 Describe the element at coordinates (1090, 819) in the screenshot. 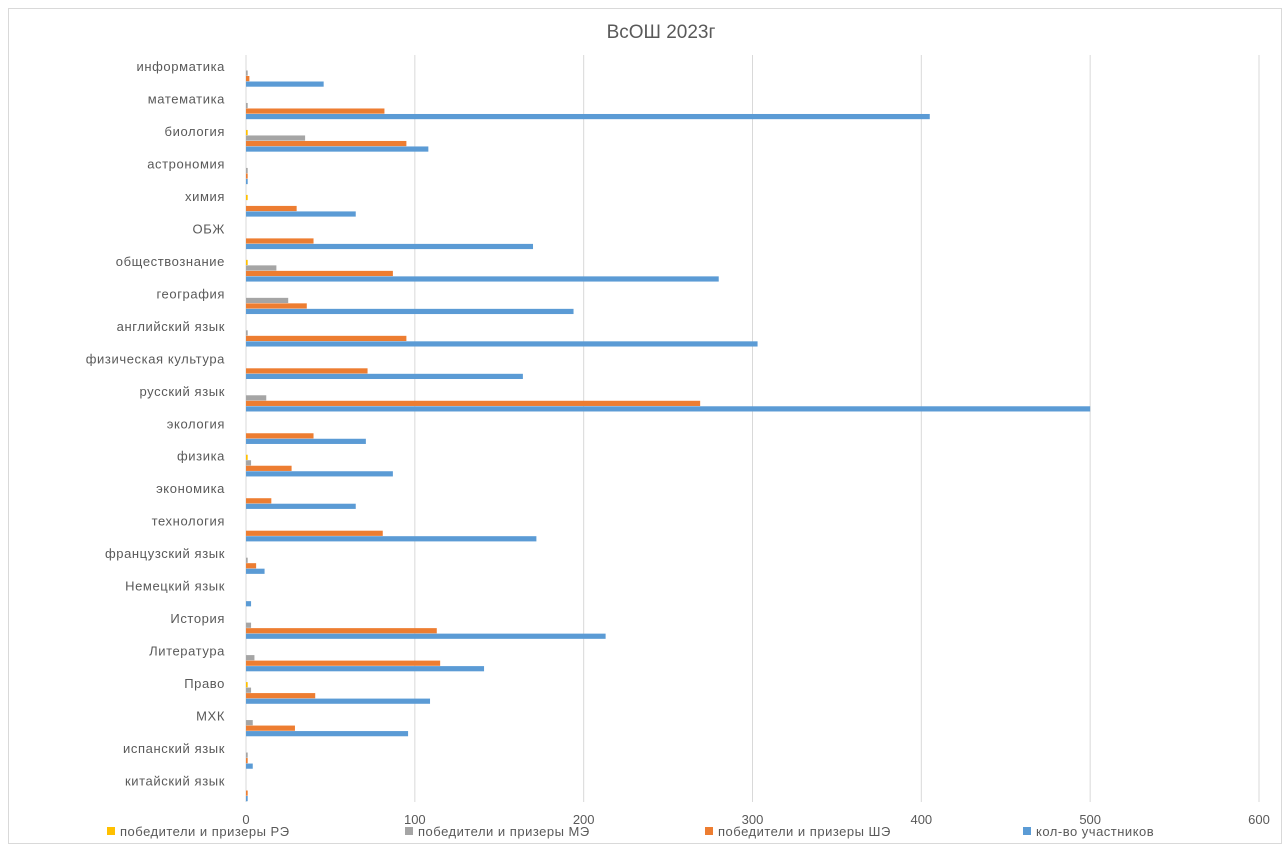

I see `x-tick-label: 500` at that location.